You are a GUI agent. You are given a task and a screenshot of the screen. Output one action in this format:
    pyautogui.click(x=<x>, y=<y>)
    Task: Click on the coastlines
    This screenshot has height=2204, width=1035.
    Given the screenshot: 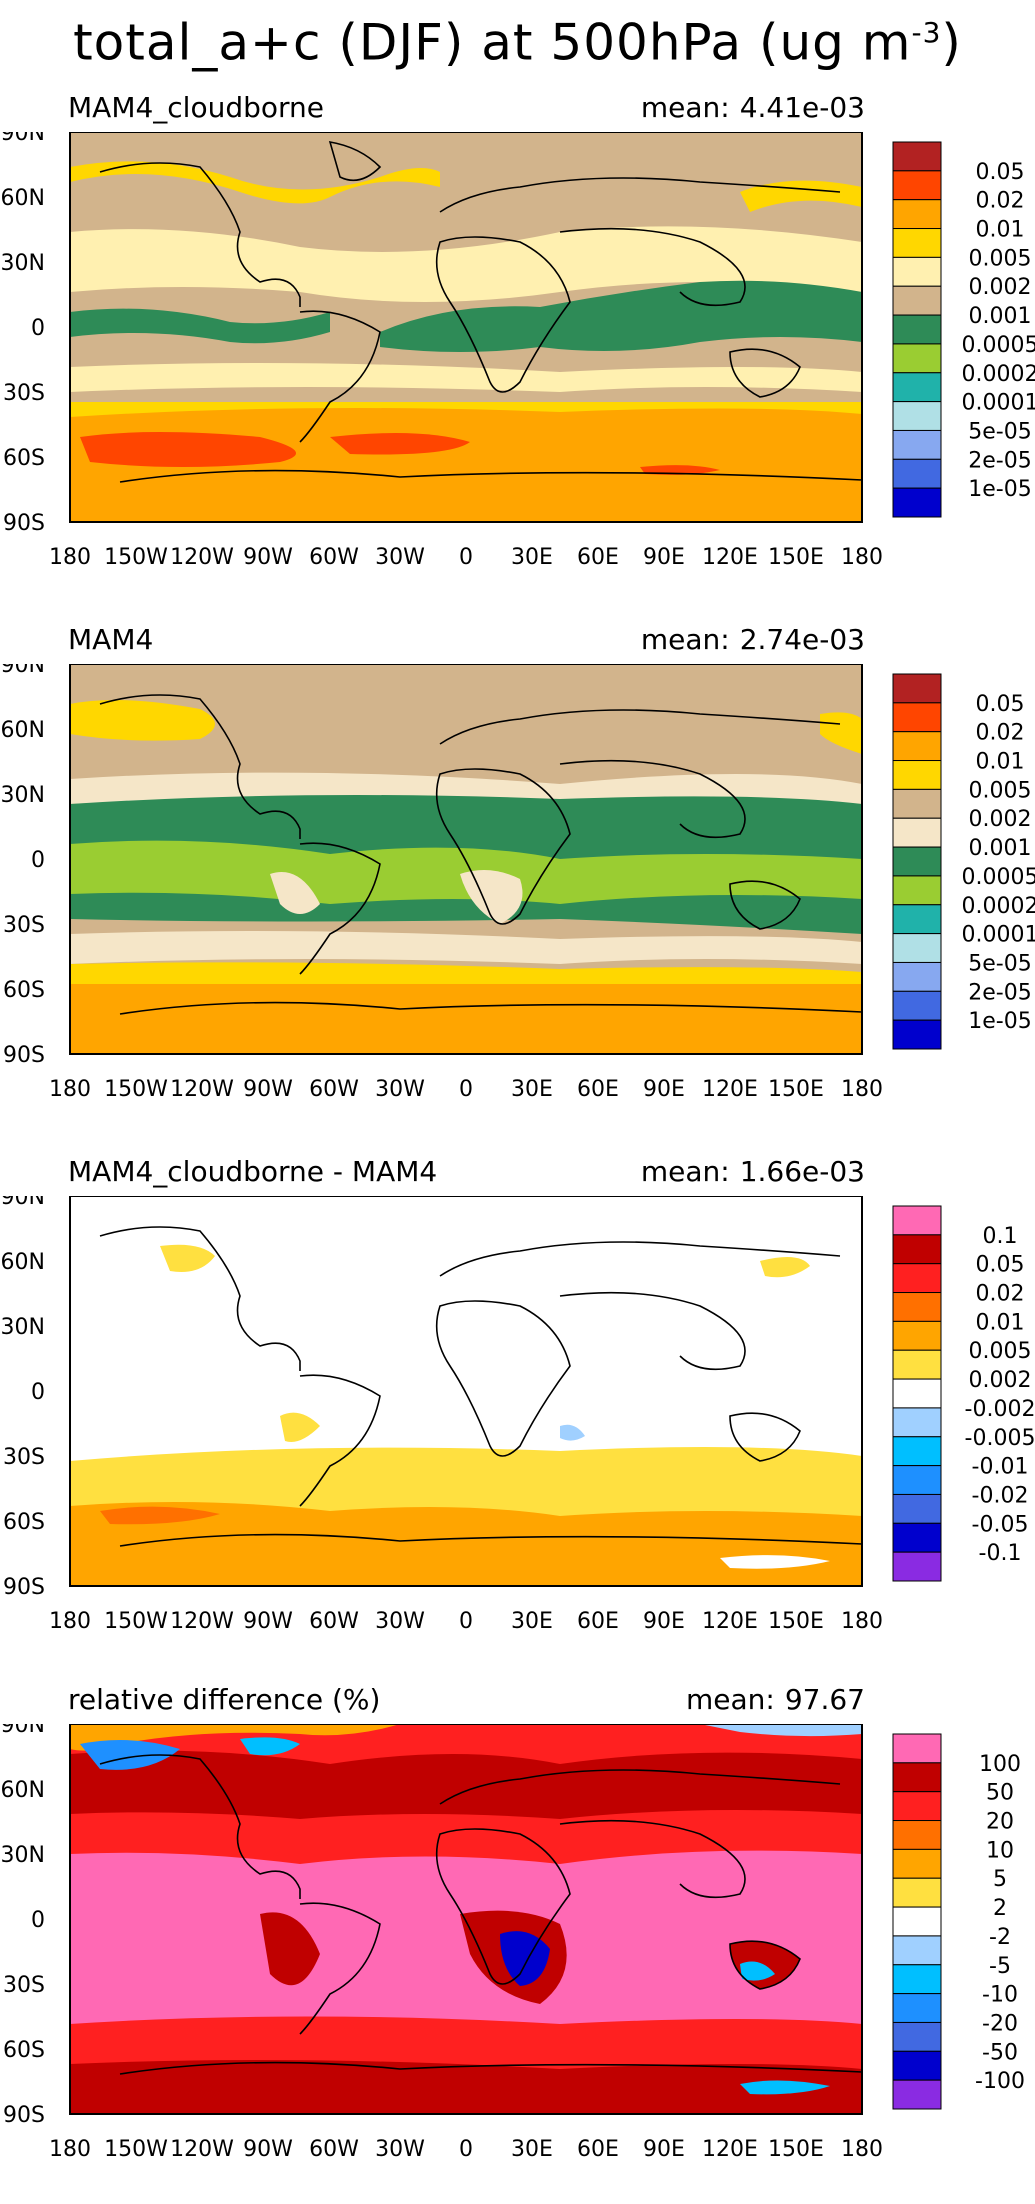 What is the action you would take?
    pyautogui.click(x=481, y=854)
    